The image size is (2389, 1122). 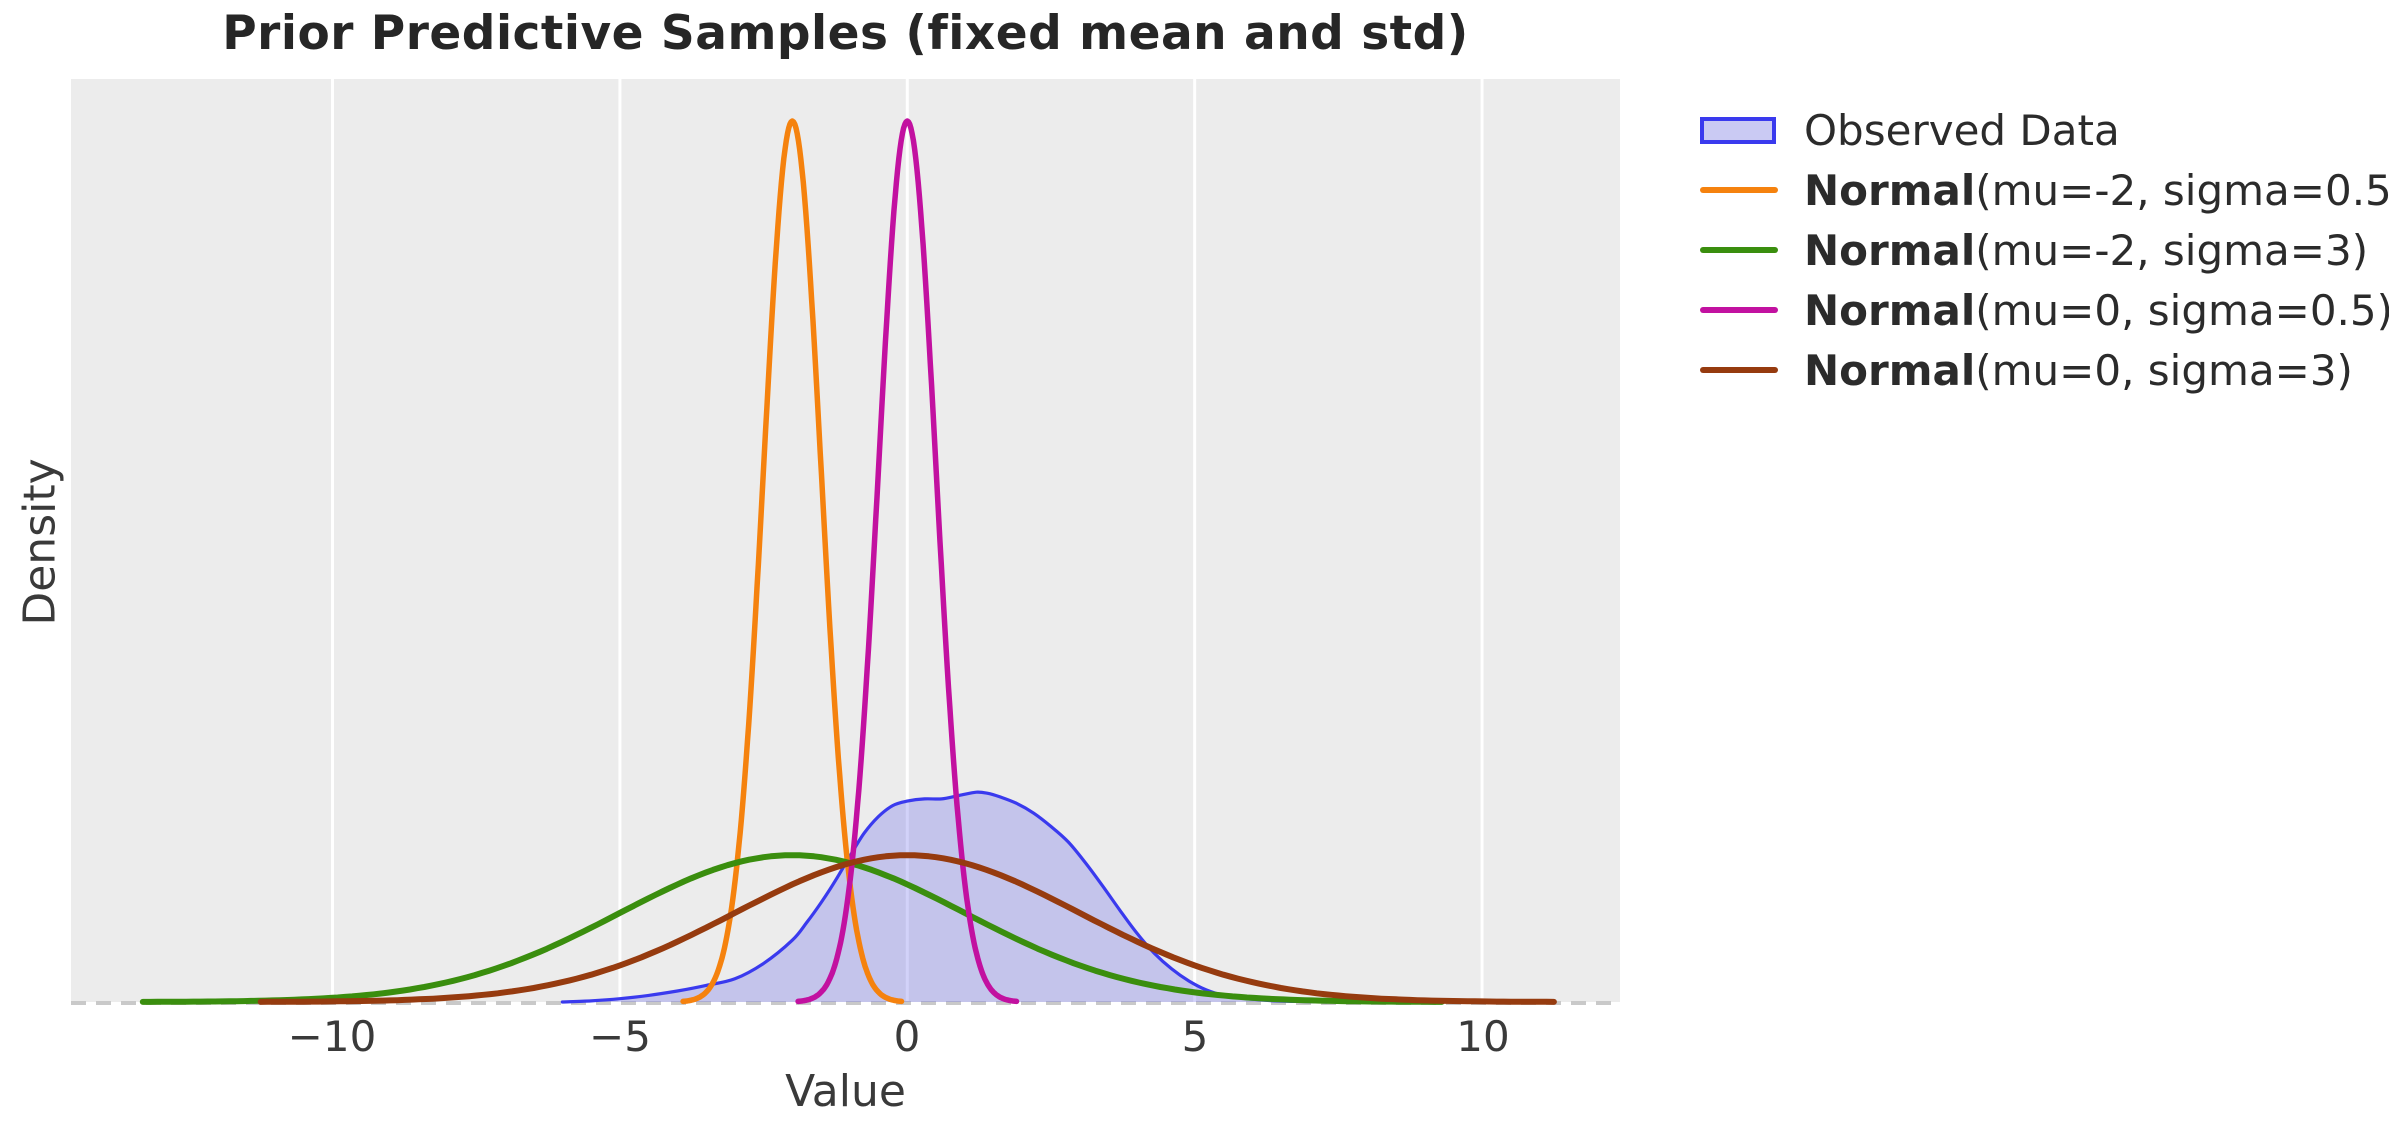 I want to click on legend-item-normal-2: Normal(mu=-2, sigma=3), so click(x=2044, y=250).